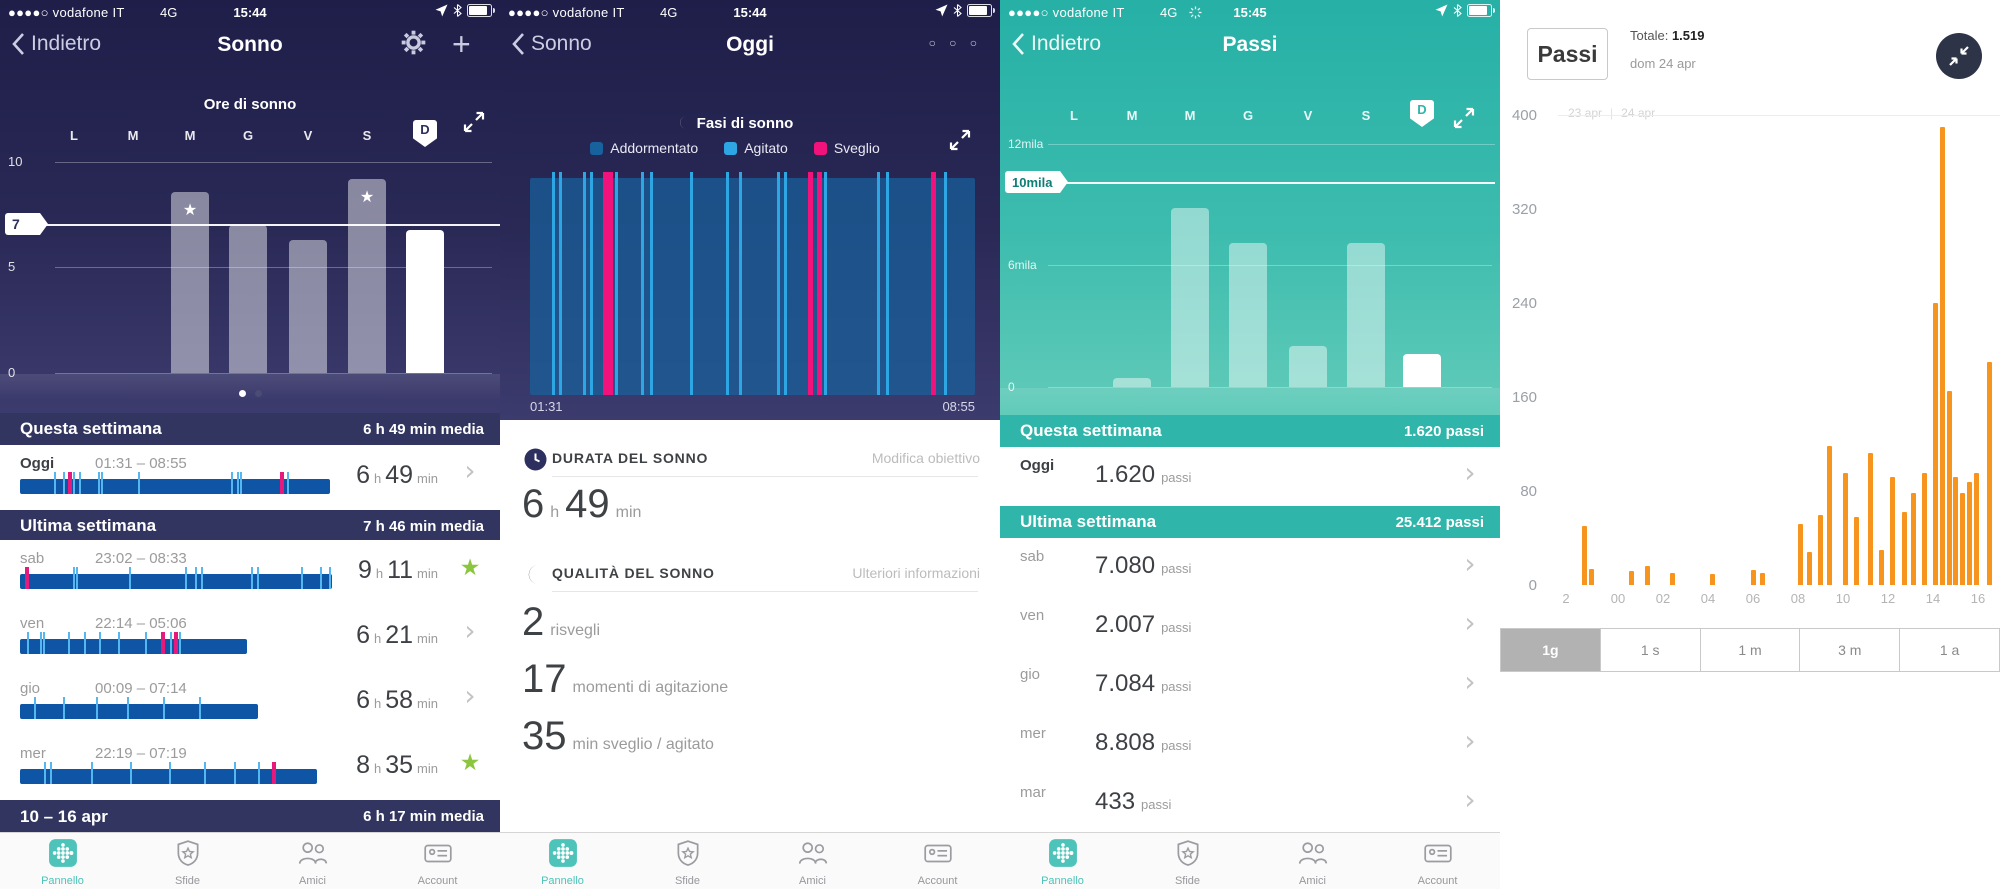 The image size is (2000, 889). I want to click on segment-1g: 1g, so click(1550, 650).